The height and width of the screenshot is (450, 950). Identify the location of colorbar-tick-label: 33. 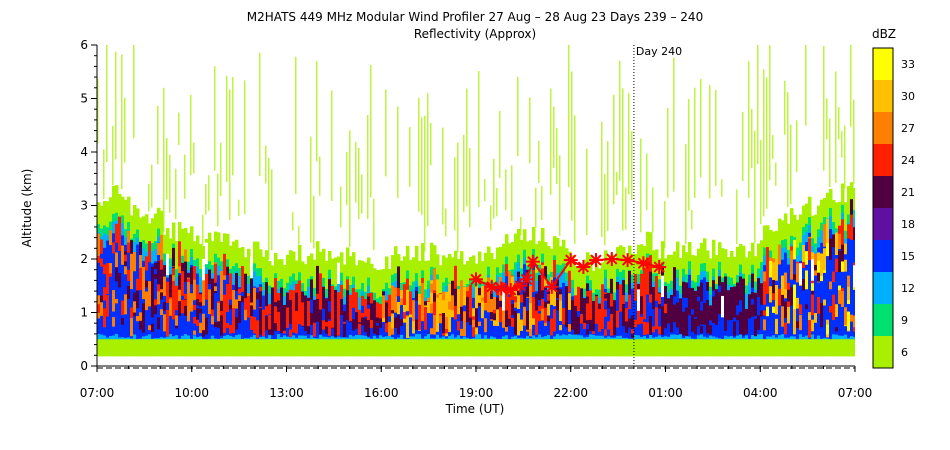
(908, 64).